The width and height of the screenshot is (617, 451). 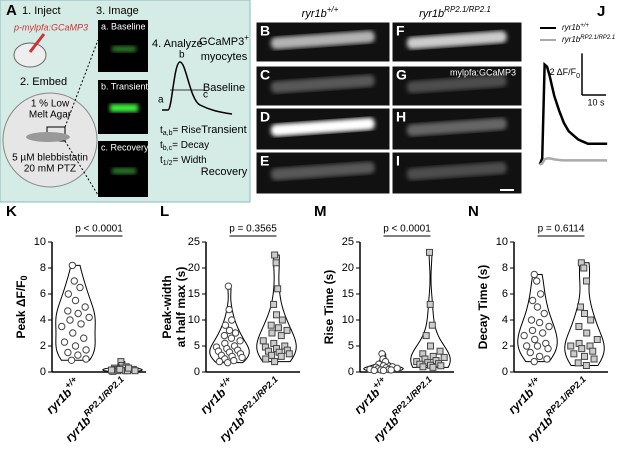 What do you see at coordinates (190, 145) in the screenshot?
I see `def: = Decay` at bounding box center [190, 145].